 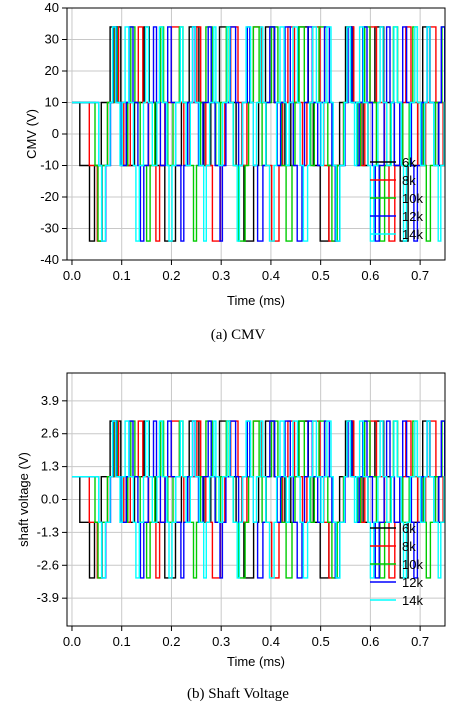 What do you see at coordinates (48, 597) in the screenshot?
I see `y-tick-label: -3.9` at bounding box center [48, 597].